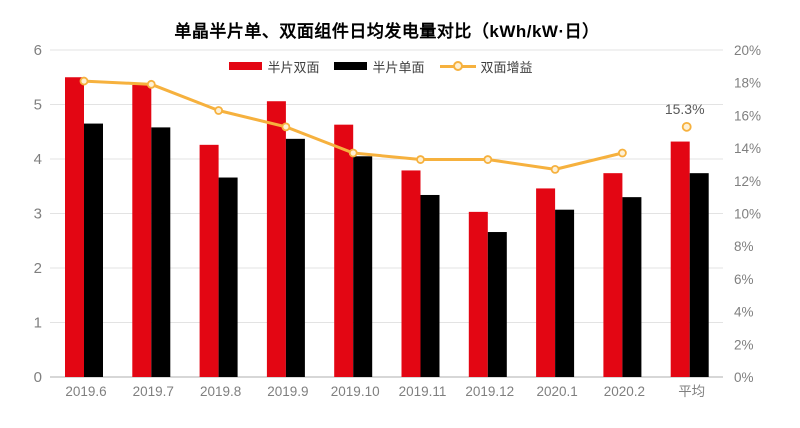 The height and width of the screenshot is (428, 800). What do you see at coordinates (423, 391) in the screenshot?
I see `x-axis-category-label: 2019.11` at bounding box center [423, 391].